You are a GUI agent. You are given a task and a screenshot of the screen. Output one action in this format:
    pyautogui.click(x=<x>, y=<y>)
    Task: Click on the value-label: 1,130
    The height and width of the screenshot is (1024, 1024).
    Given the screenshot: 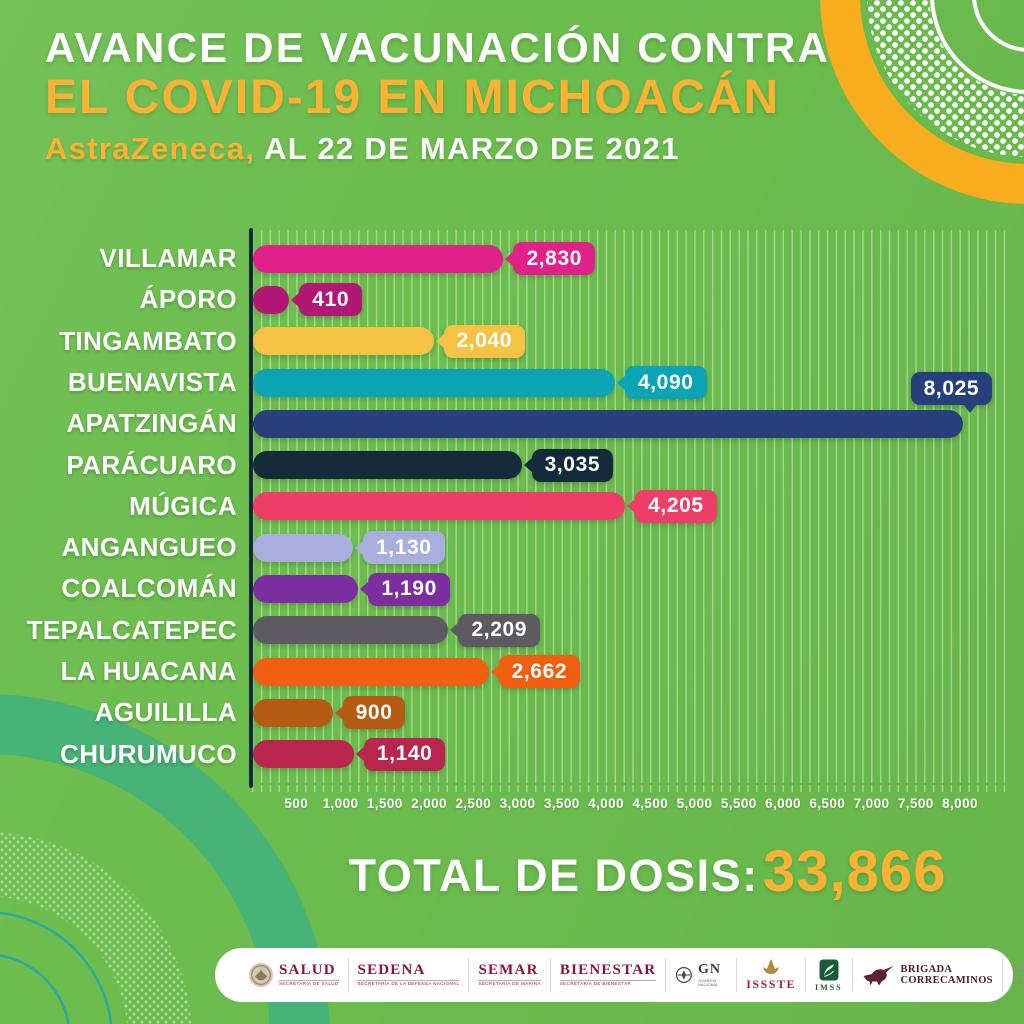 What is the action you would take?
    pyautogui.click(x=404, y=547)
    